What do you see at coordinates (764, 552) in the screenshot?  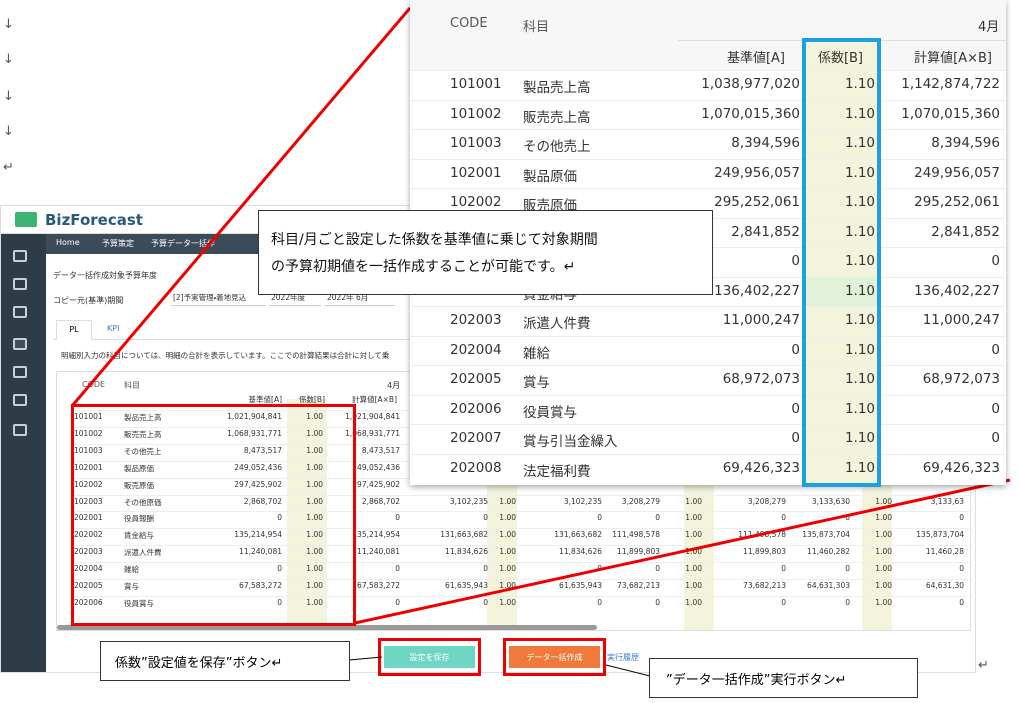 I see `cell: 11,899,803` at bounding box center [764, 552].